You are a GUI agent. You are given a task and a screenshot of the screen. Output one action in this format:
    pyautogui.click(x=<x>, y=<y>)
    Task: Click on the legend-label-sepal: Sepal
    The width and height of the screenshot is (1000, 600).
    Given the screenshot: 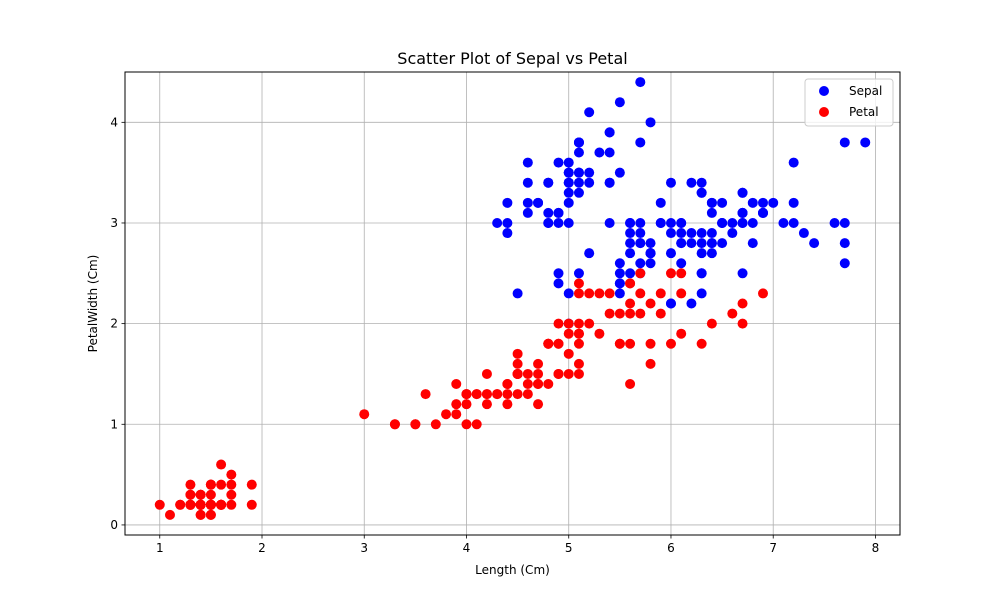 What is the action you would take?
    pyautogui.click(x=865, y=91)
    